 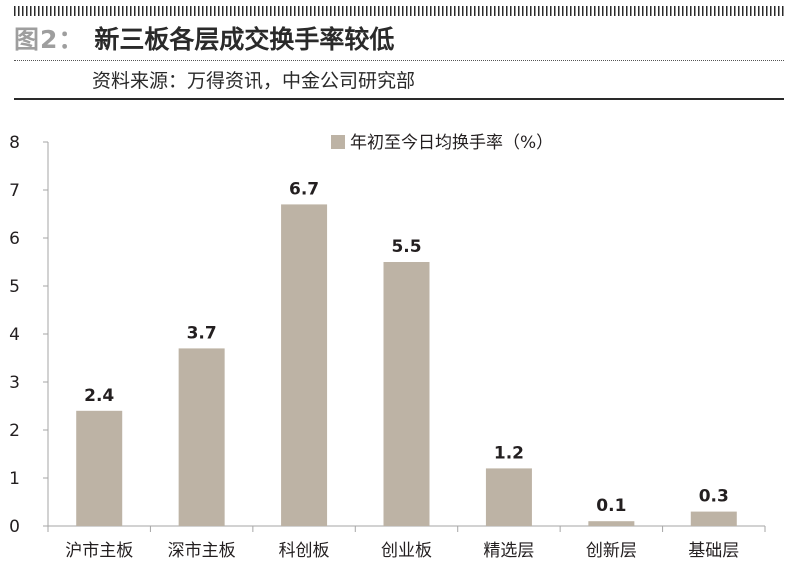 What do you see at coordinates (509, 453) in the screenshot?
I see `data-label: 1.2` at bounding box center [509, 453].